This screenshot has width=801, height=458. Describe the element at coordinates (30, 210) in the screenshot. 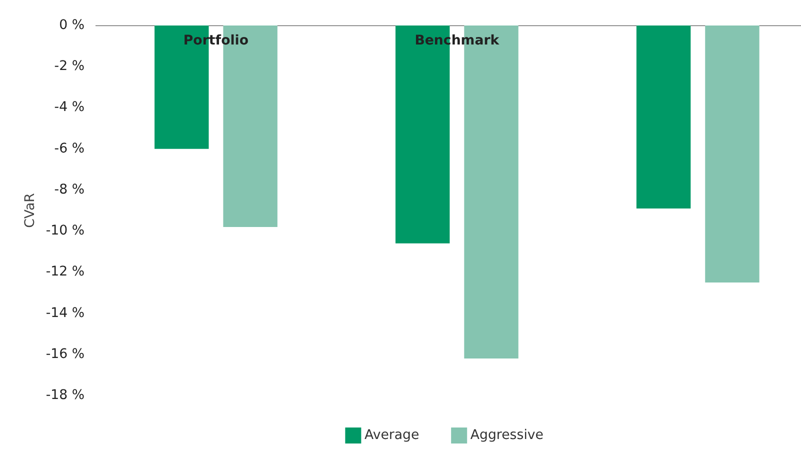

I see `y-axis-title: CVaR` at that location.